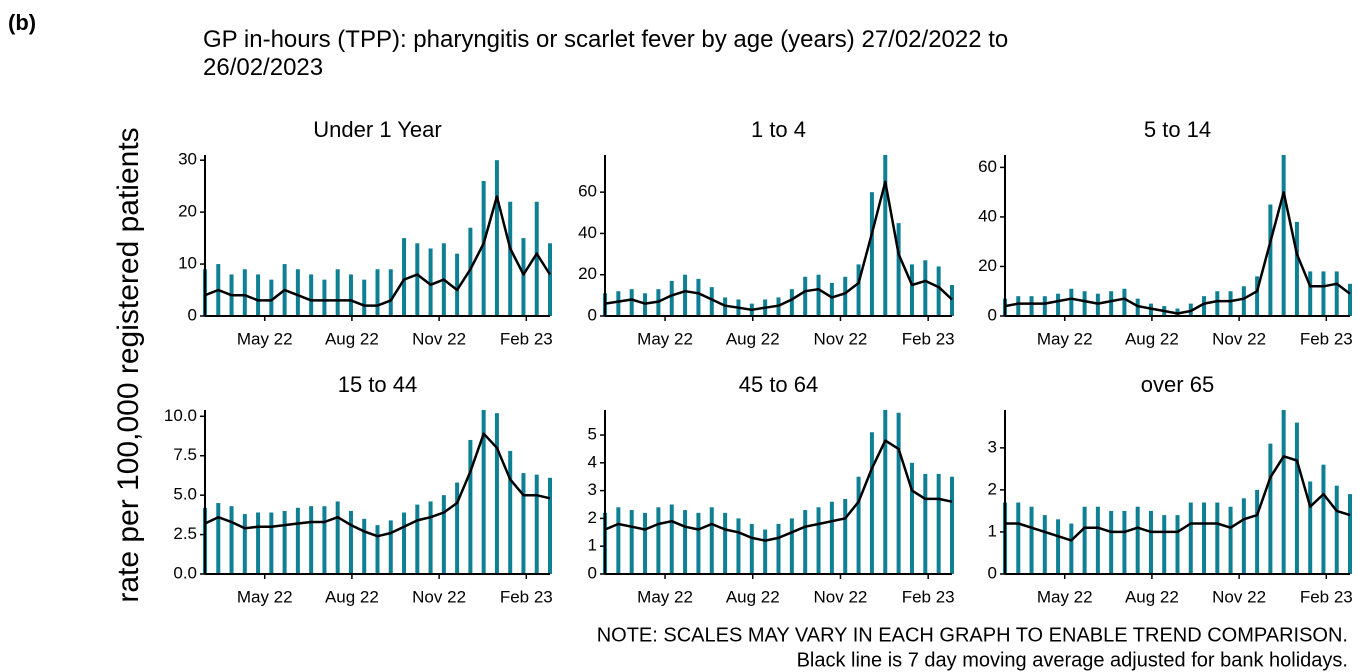  Describe the element at coordinates (592, 517) in the screenshot. I see `y-tick-label: 2` at that location.